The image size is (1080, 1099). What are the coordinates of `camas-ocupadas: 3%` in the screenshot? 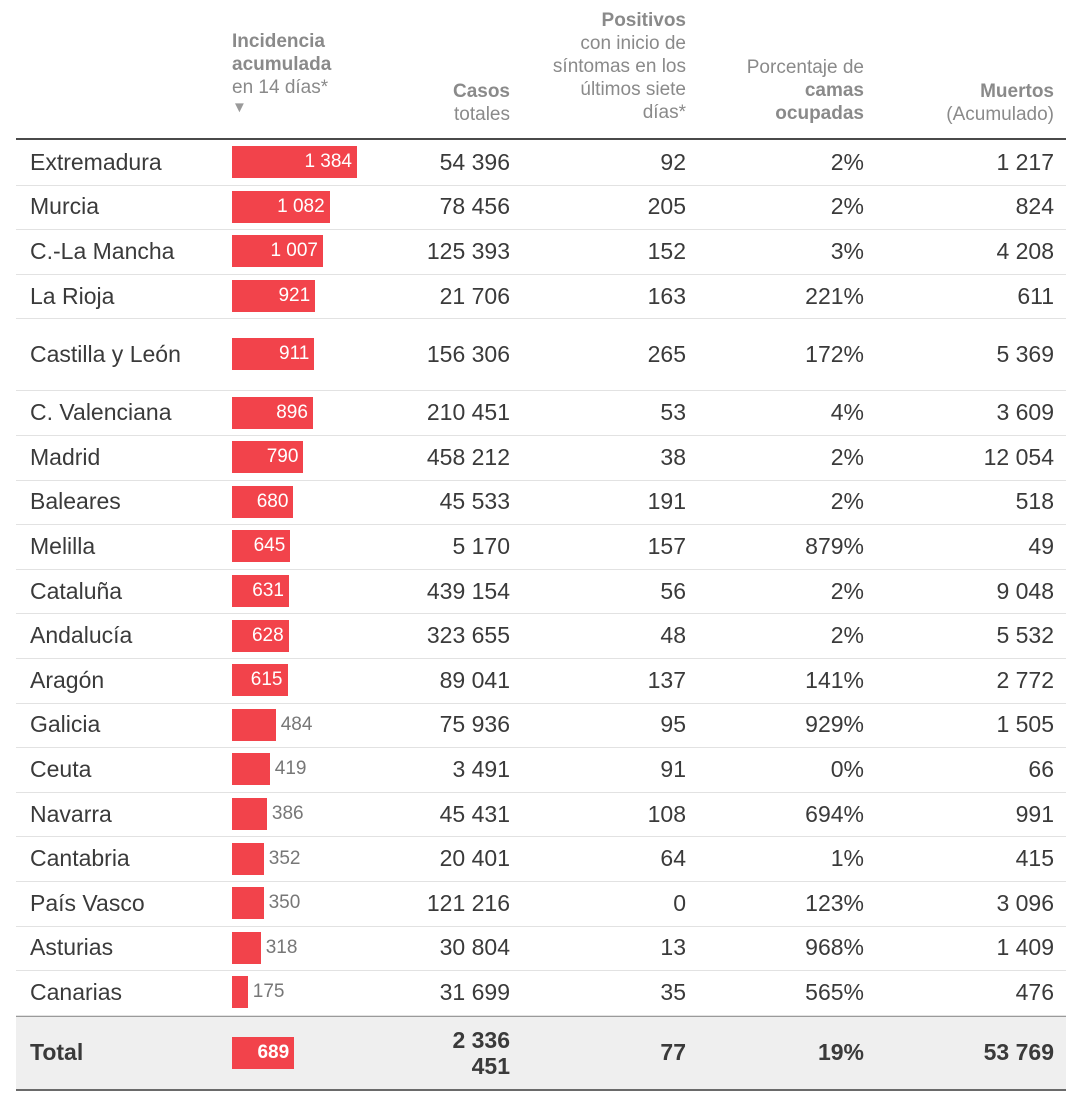 It's located at (847, 250).